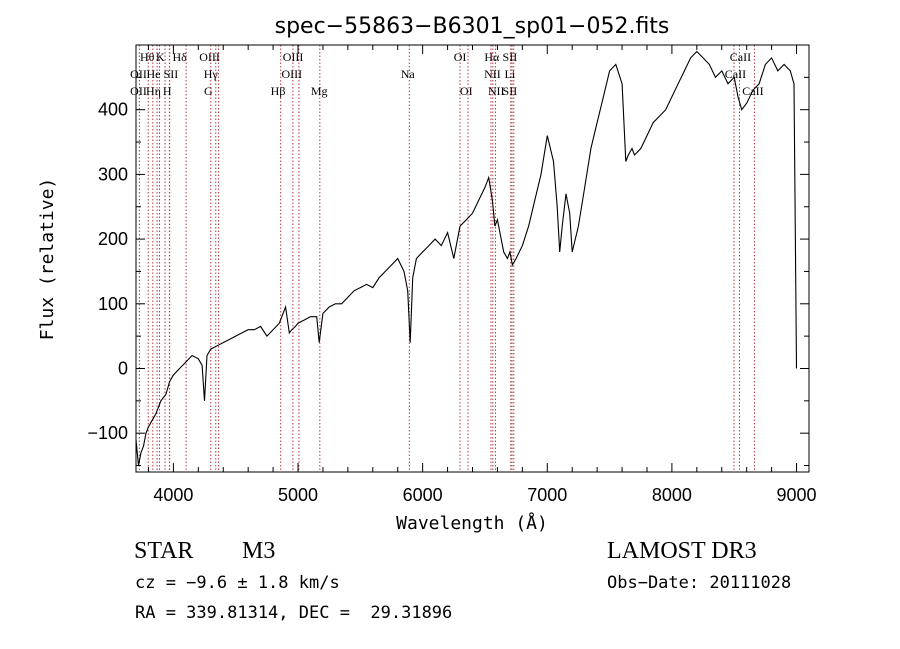  What do you see at coordinates (173, 495) in the screenshot?
I see `x-tick-label: 4000` at bounding box center [173, 495].